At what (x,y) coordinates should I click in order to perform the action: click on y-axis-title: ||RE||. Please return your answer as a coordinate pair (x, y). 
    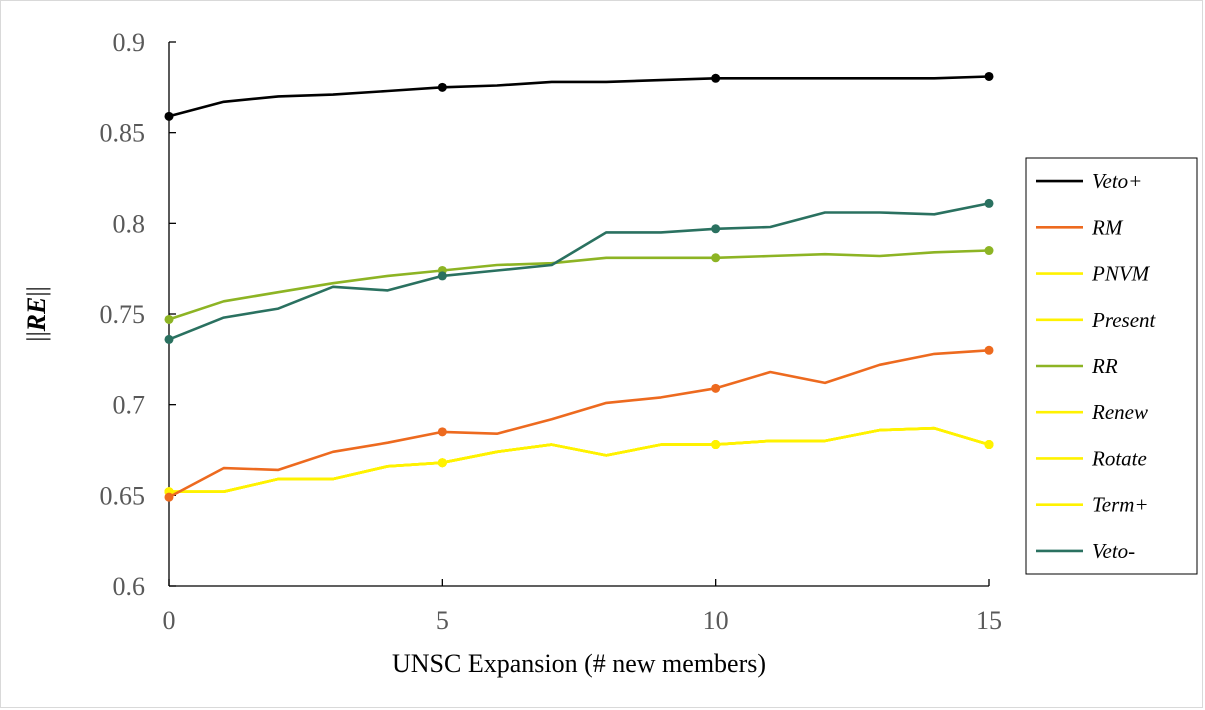
    Looking at the image, I should click on (36, 314).